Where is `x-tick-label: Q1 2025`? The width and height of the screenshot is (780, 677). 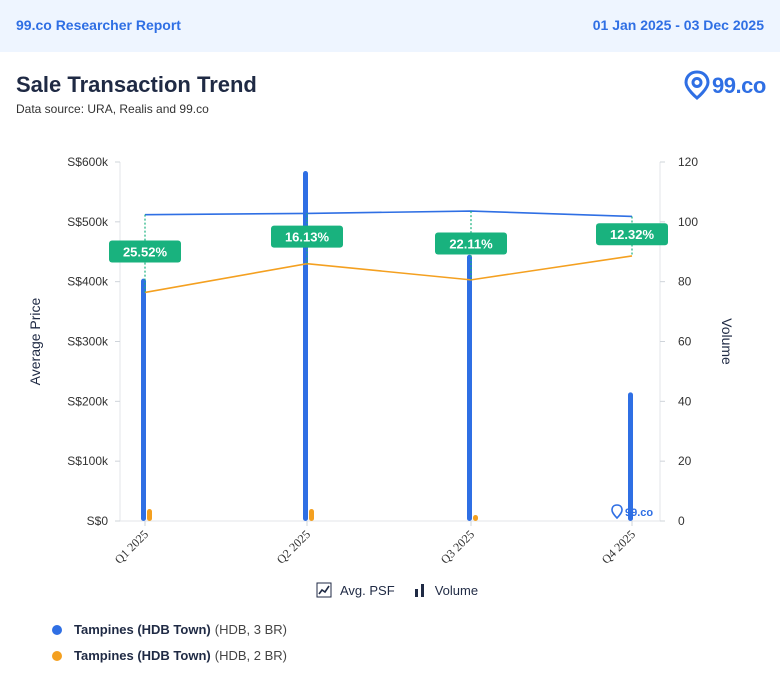 x-tick-label: Q1 2025 is located at coordinates (131, 546).